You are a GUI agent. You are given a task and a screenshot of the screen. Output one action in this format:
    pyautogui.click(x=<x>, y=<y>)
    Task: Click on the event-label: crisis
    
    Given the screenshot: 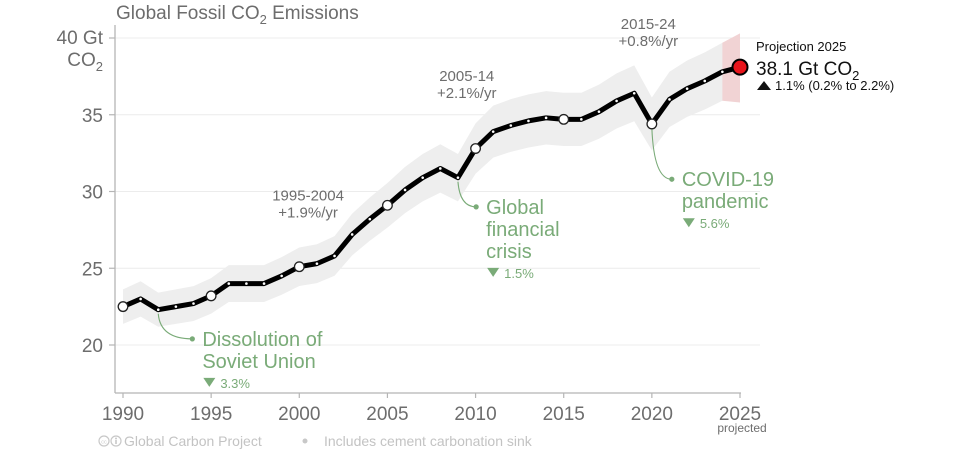 What is the action you would take?
    pyautogui.click(x=509, y=252)
    